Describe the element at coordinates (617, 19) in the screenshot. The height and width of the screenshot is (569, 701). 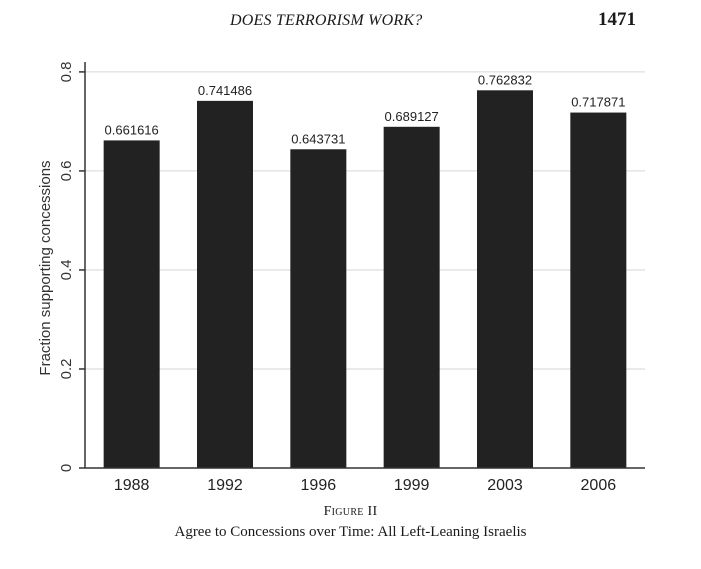
I see `page-number: 1471` at that location.